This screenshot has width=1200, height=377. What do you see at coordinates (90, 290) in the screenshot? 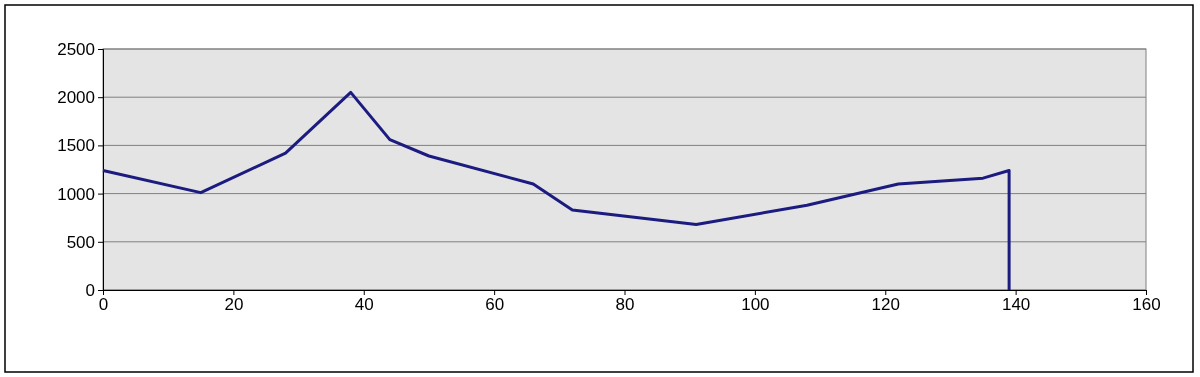
I see `y-tick-label: 0` at bounding box center [90, 290].